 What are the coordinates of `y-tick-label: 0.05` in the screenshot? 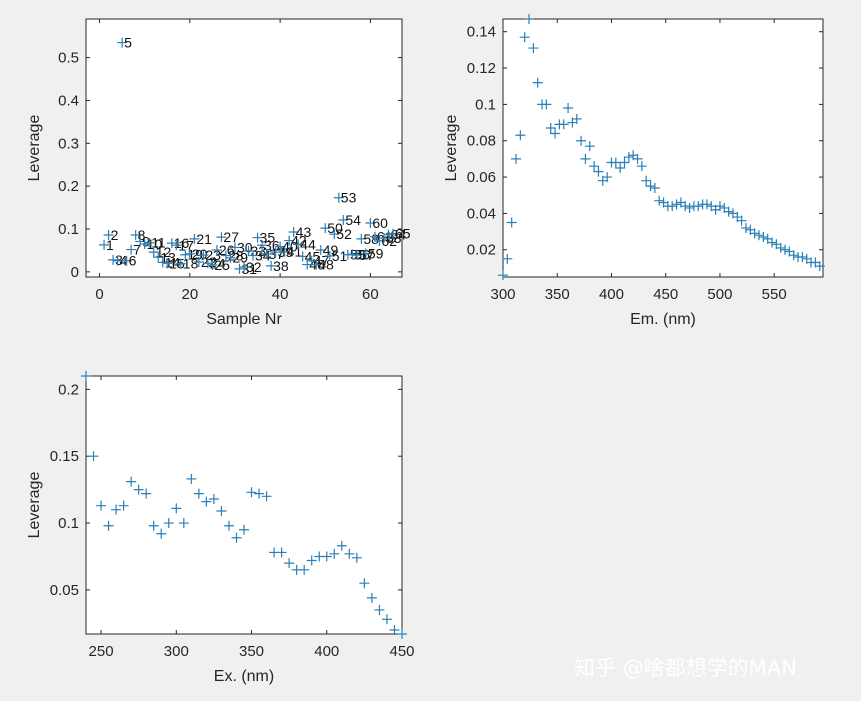 It's located at (64, 590).